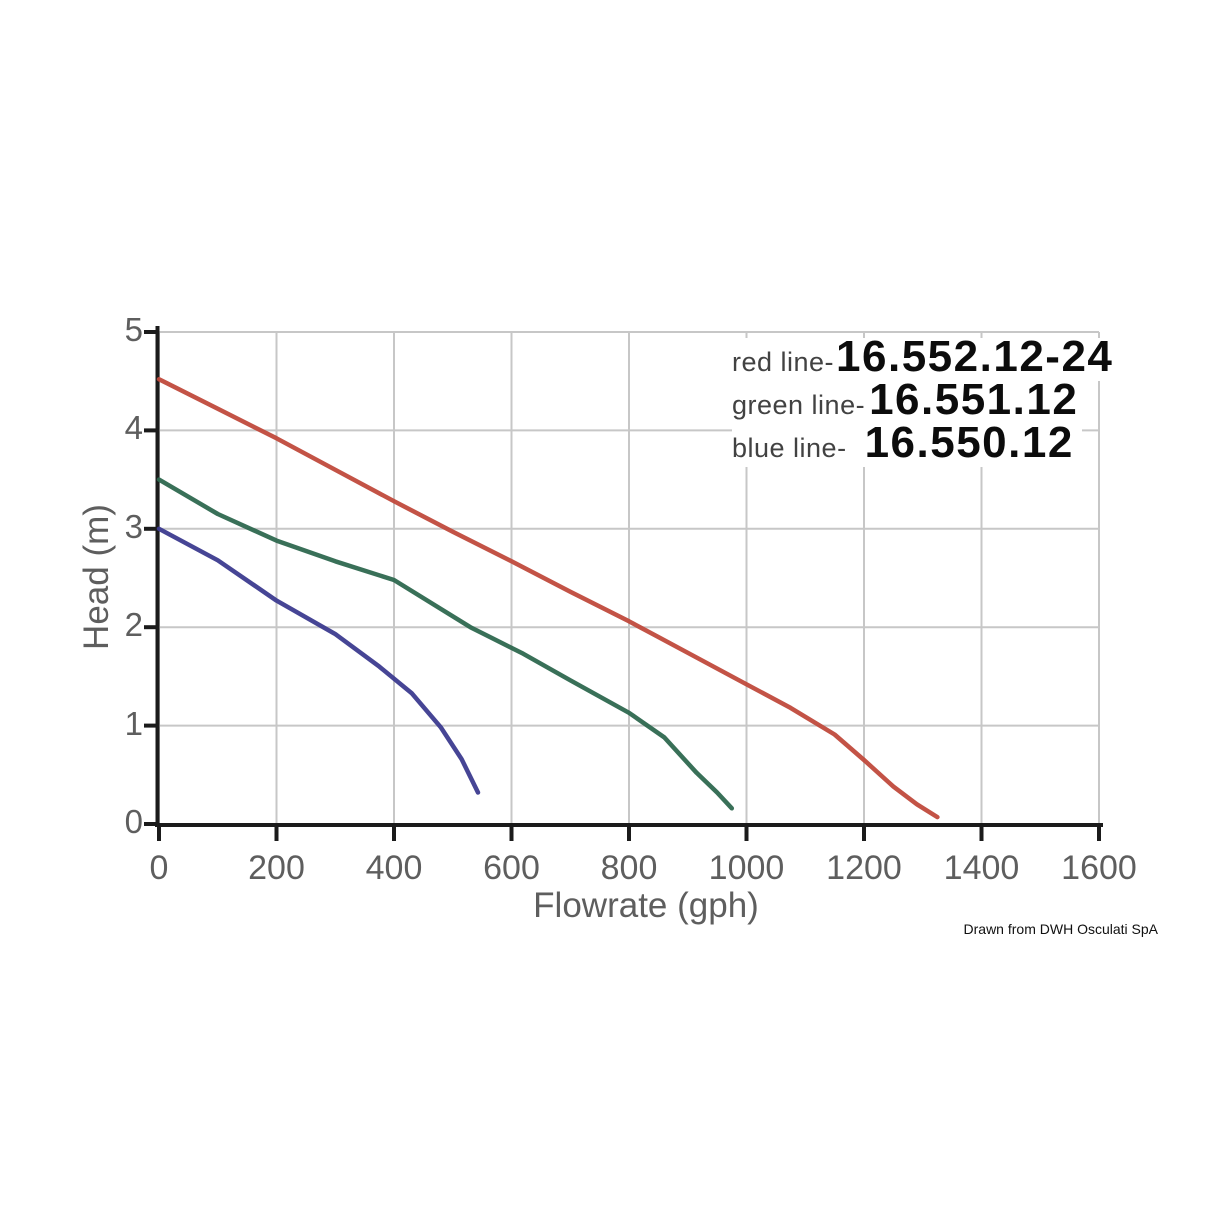 This screenshot has width=1214, height=1214. Describe the element at coordinates (133, 428) in the screenshot. I see `y-tick-label: 4` at that location.